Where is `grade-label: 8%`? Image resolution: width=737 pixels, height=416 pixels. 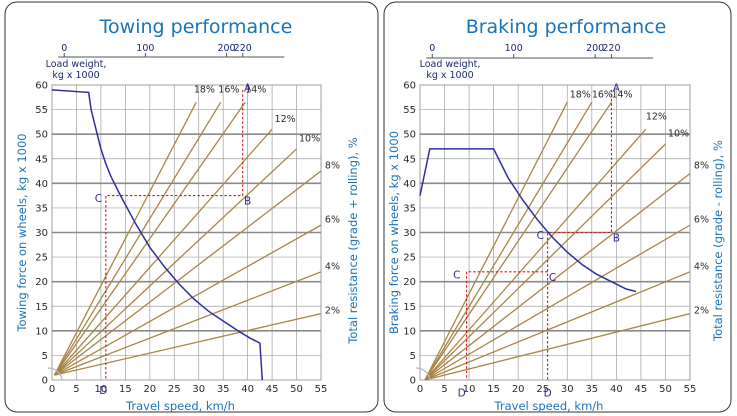 grade-label: 8% is located at coordinates (332, 166).